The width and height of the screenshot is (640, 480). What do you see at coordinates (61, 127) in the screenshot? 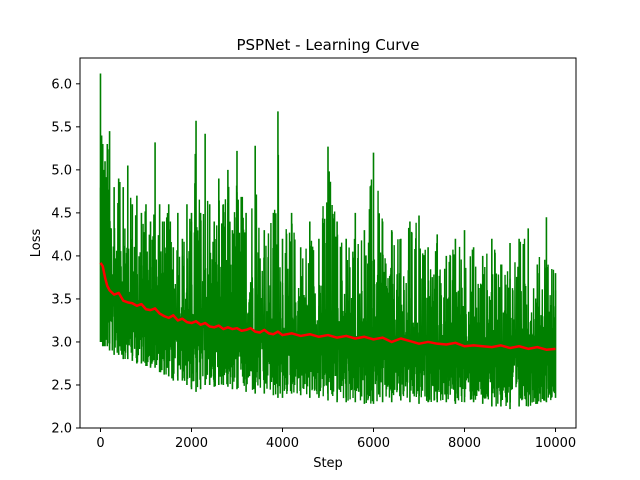
I see `y-tick-label: 5.5` at bounding box center [61, 127].